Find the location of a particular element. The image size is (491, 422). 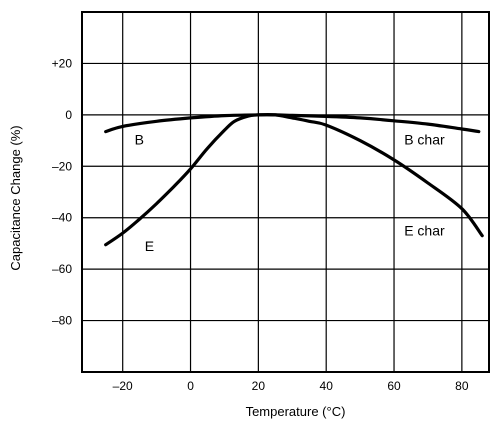

x-tick-label: 60 is located at coordinates (394, 386).